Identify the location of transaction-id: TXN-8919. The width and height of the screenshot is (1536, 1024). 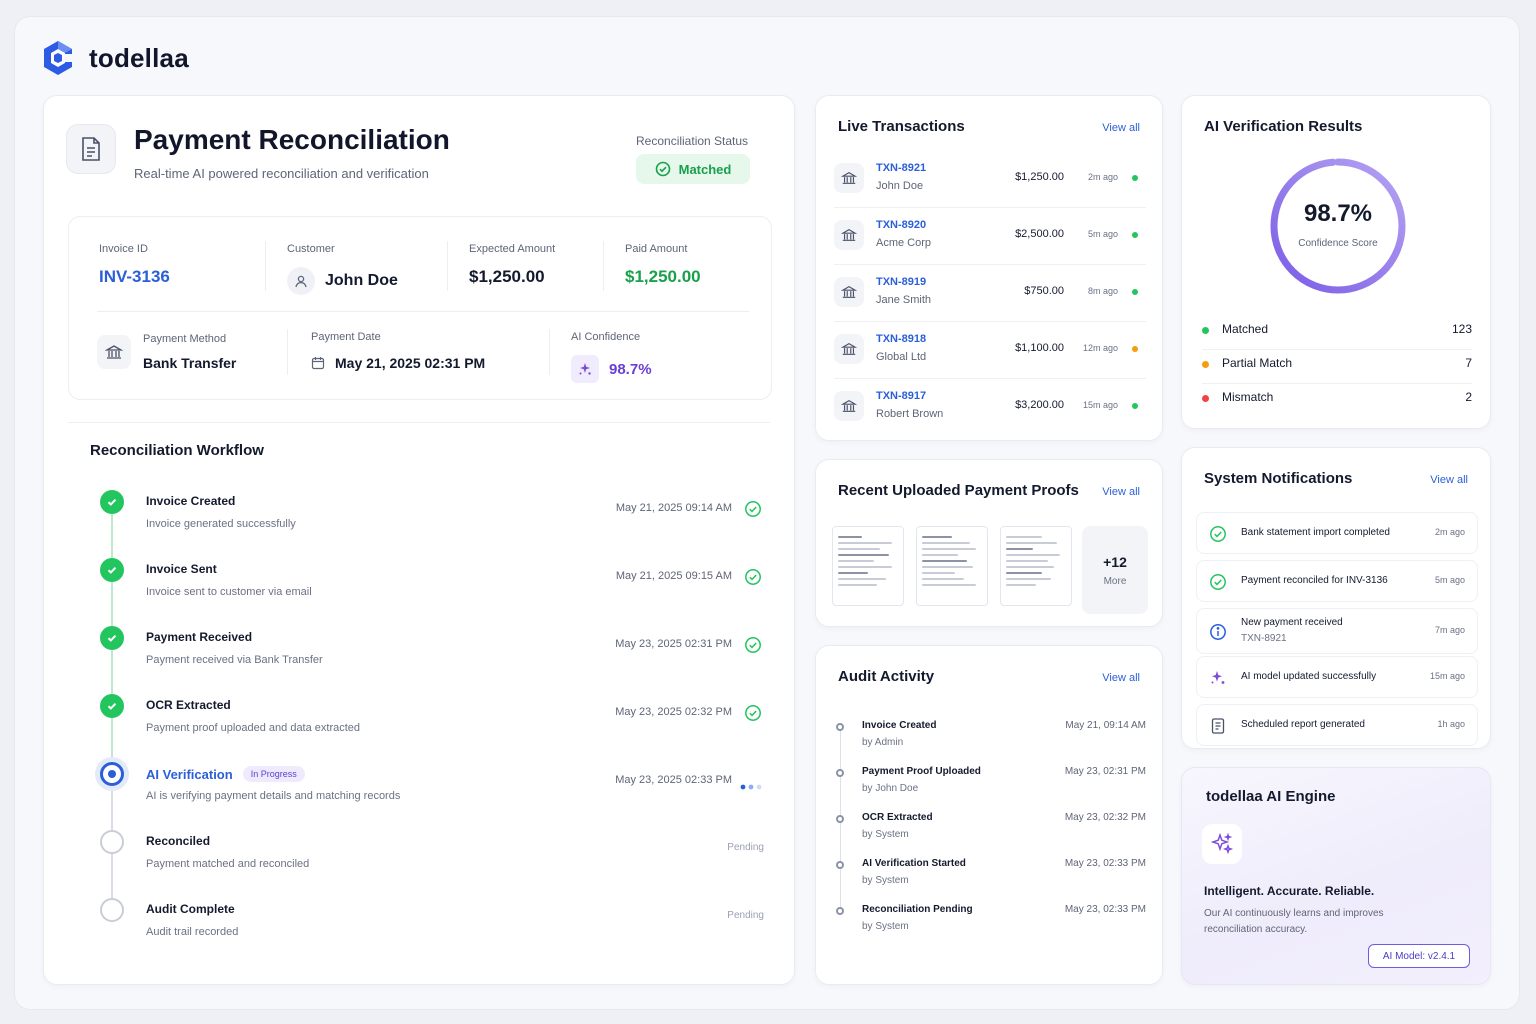
(901, 282).